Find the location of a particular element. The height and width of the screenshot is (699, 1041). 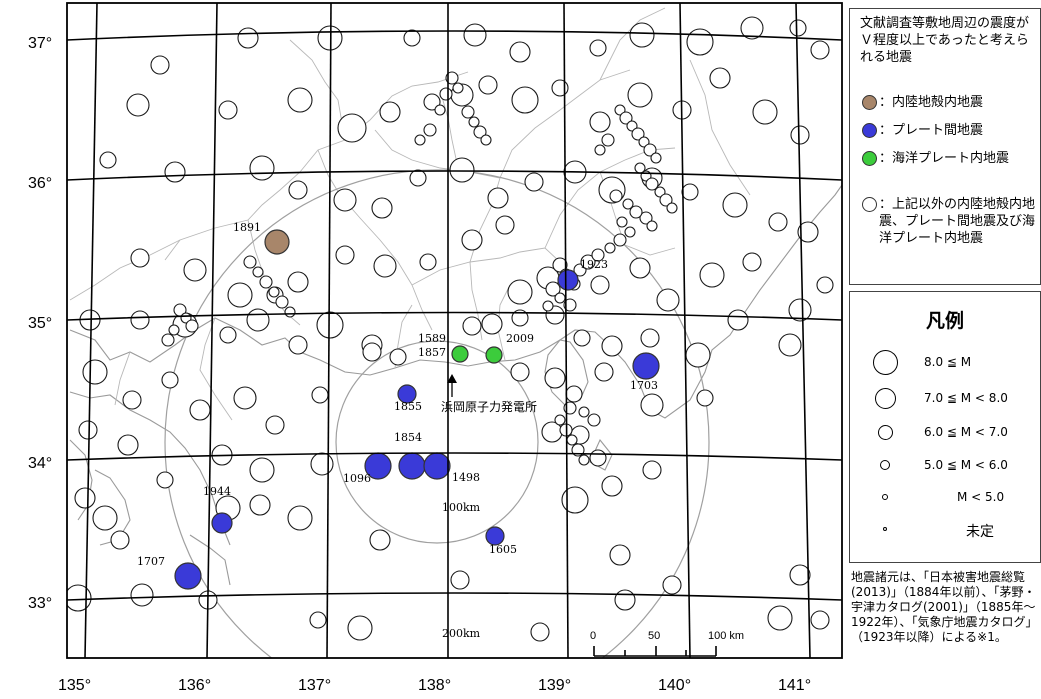

plant-label: 浜岡原子力発電所 is located at coordinates (489, 407).